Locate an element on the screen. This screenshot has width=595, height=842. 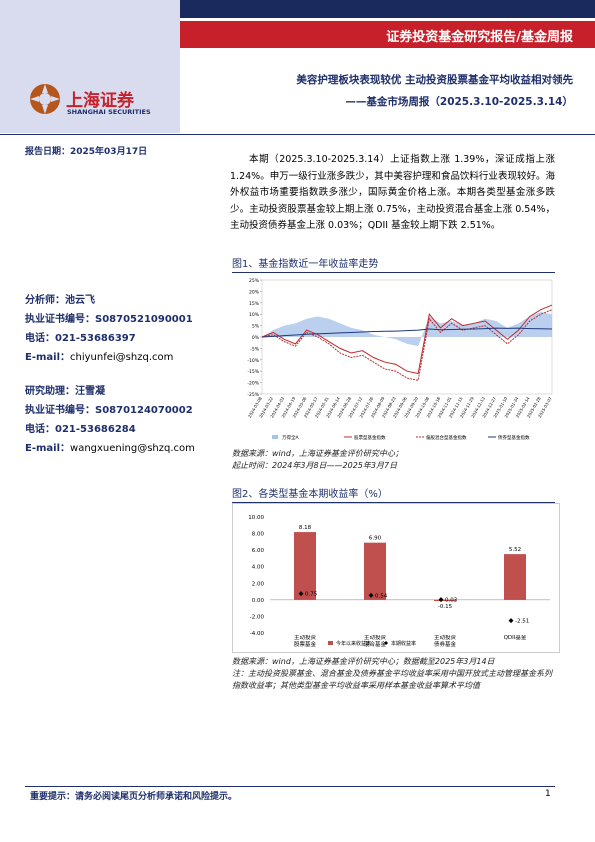
figure-source: 数据来源：wind，上海证券基金评价研究中心； is located at coordinates (317, 453).